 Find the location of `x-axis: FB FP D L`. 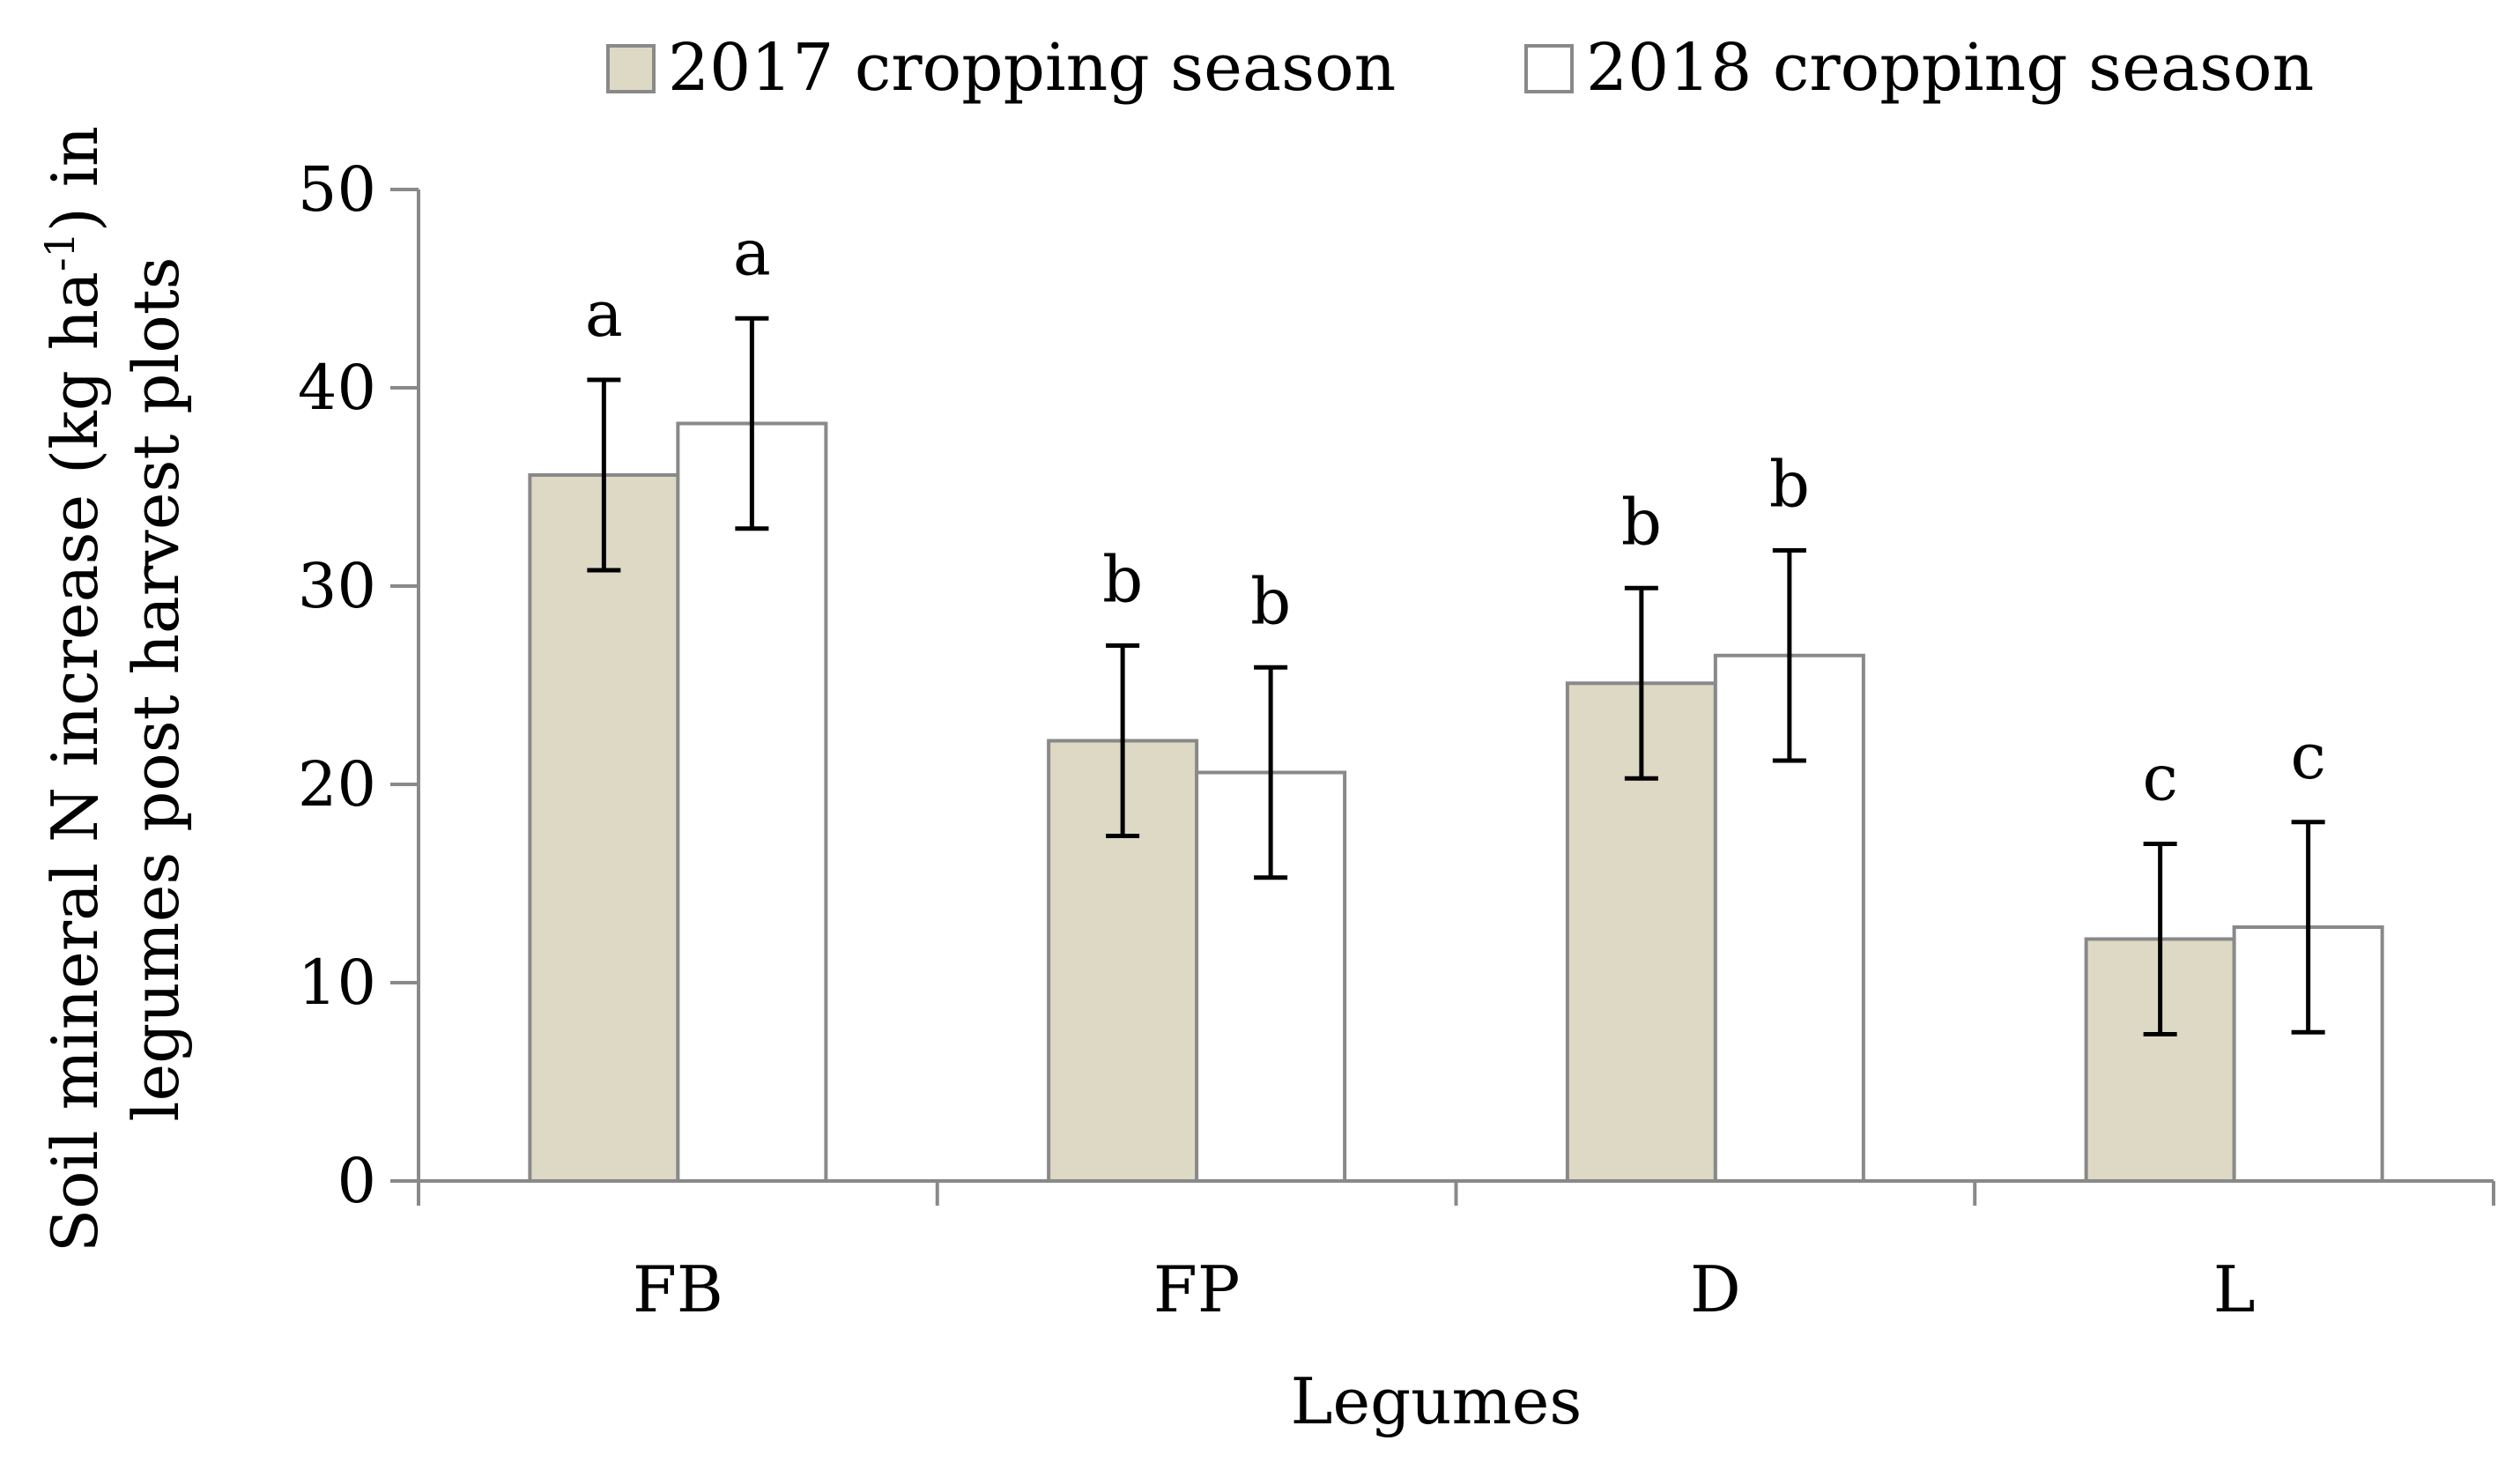

x-axis: FB FP D L is located at coordinates (1456, 1252).